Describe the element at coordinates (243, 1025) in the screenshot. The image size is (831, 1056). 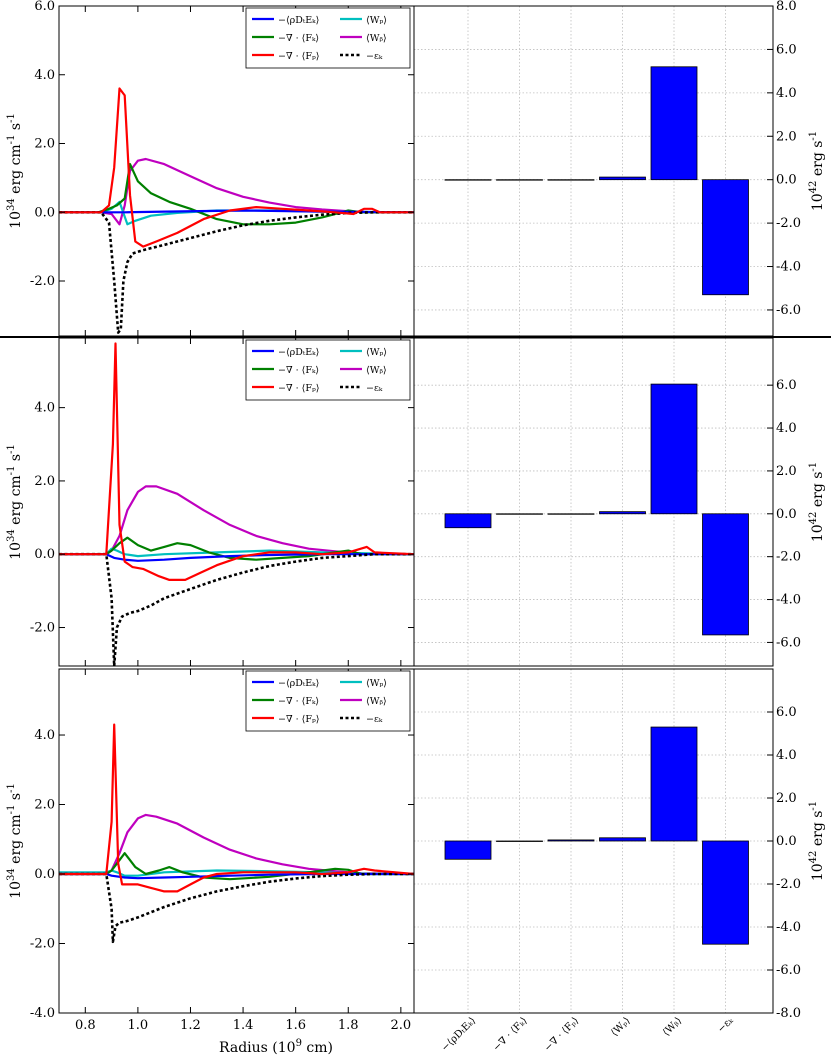
I see `xtick-label: 1.4` at that location.